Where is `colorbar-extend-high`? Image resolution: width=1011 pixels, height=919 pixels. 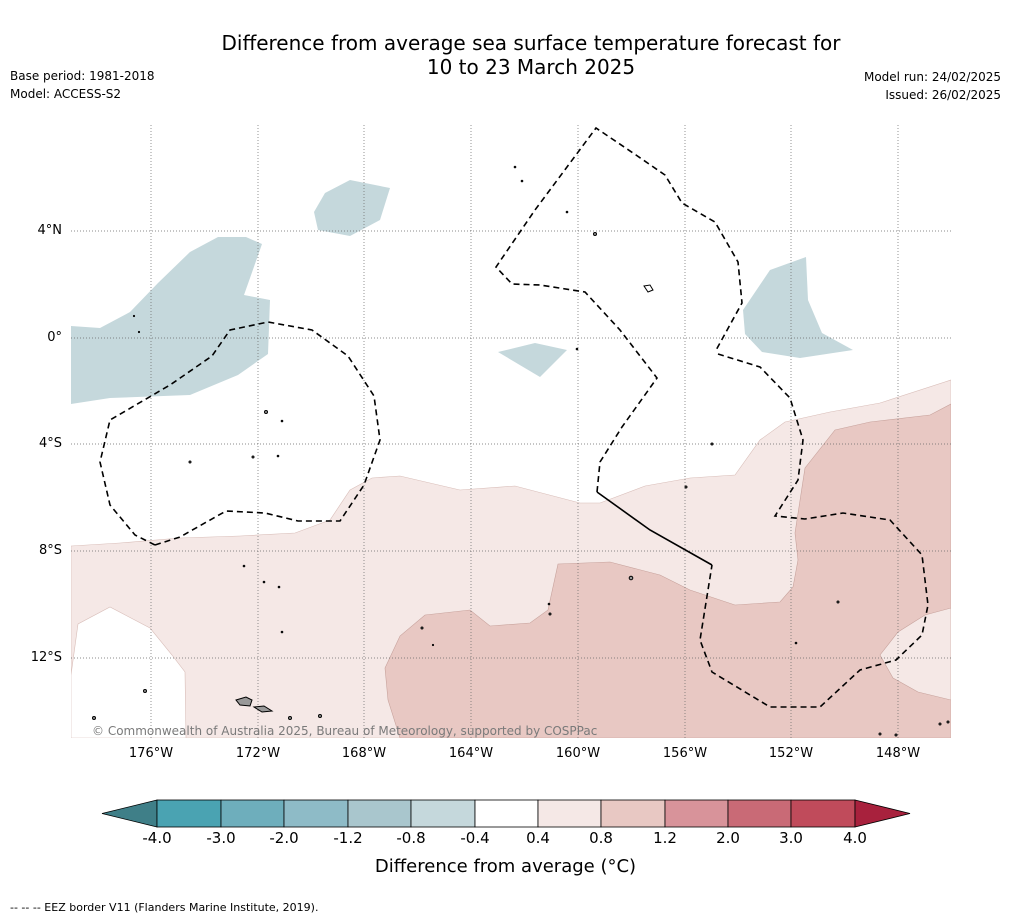
colorbar-extend-high is located at coordinates (882, 813).